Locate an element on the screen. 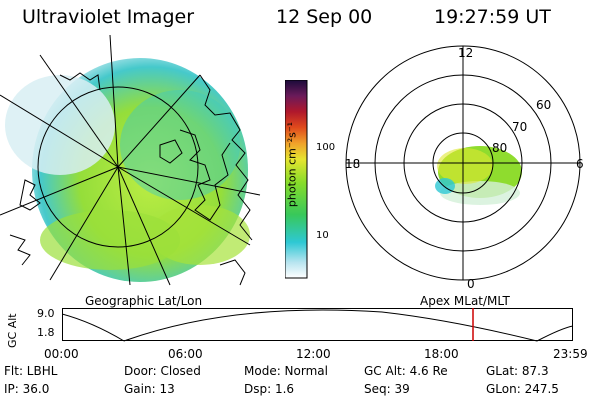 The height and width of the screenshot is (400, 600). glon-status: GLon: 247.5 is located at coordinates (522, 389).